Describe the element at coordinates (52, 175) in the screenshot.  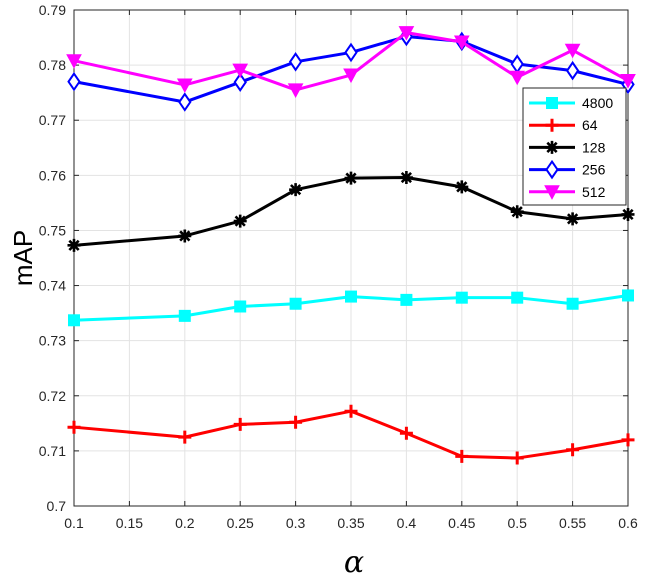
I see `y-tick-label: 0.76` at that location.